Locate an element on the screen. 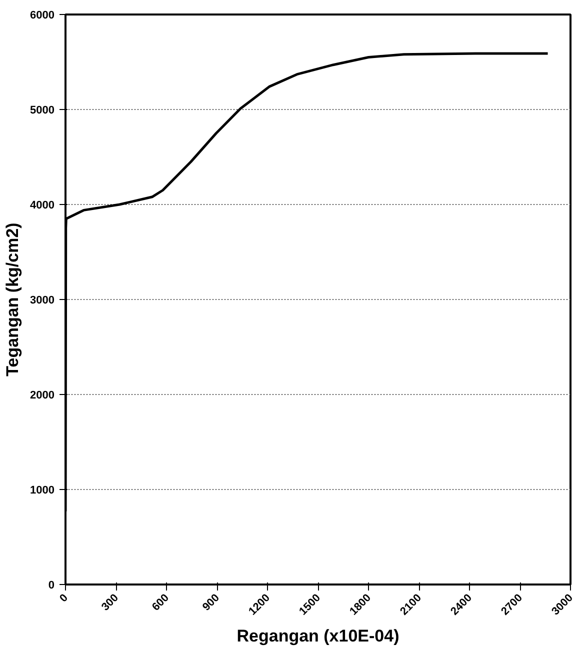 This screenshot has width=578, height=648. x-tick-label: 900 is located at coordinates (211, 603).